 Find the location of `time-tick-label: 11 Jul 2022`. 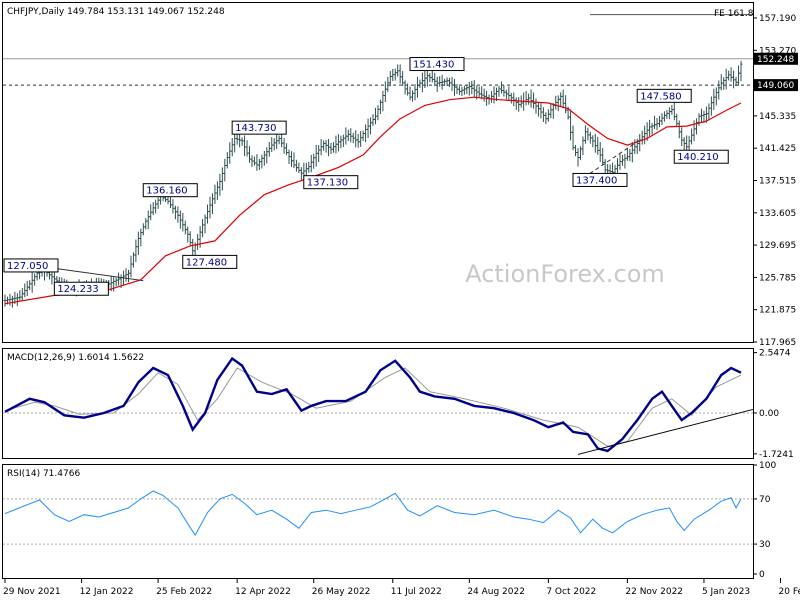

time-tick-label: 11 Jul 2022 is located at coordinates (416, 592).